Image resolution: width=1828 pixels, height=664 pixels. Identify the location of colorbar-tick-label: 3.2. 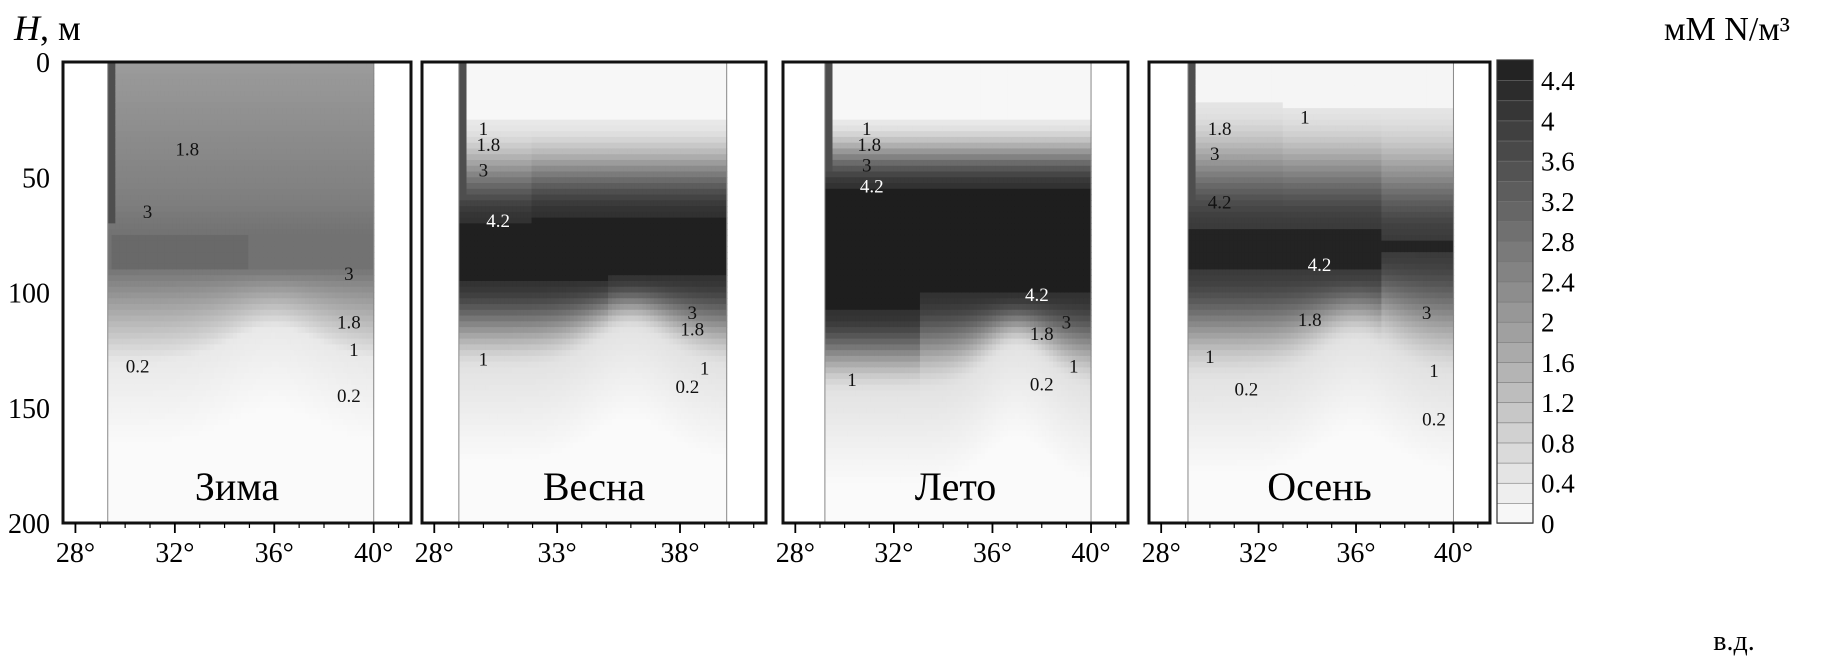
(1558, 202).